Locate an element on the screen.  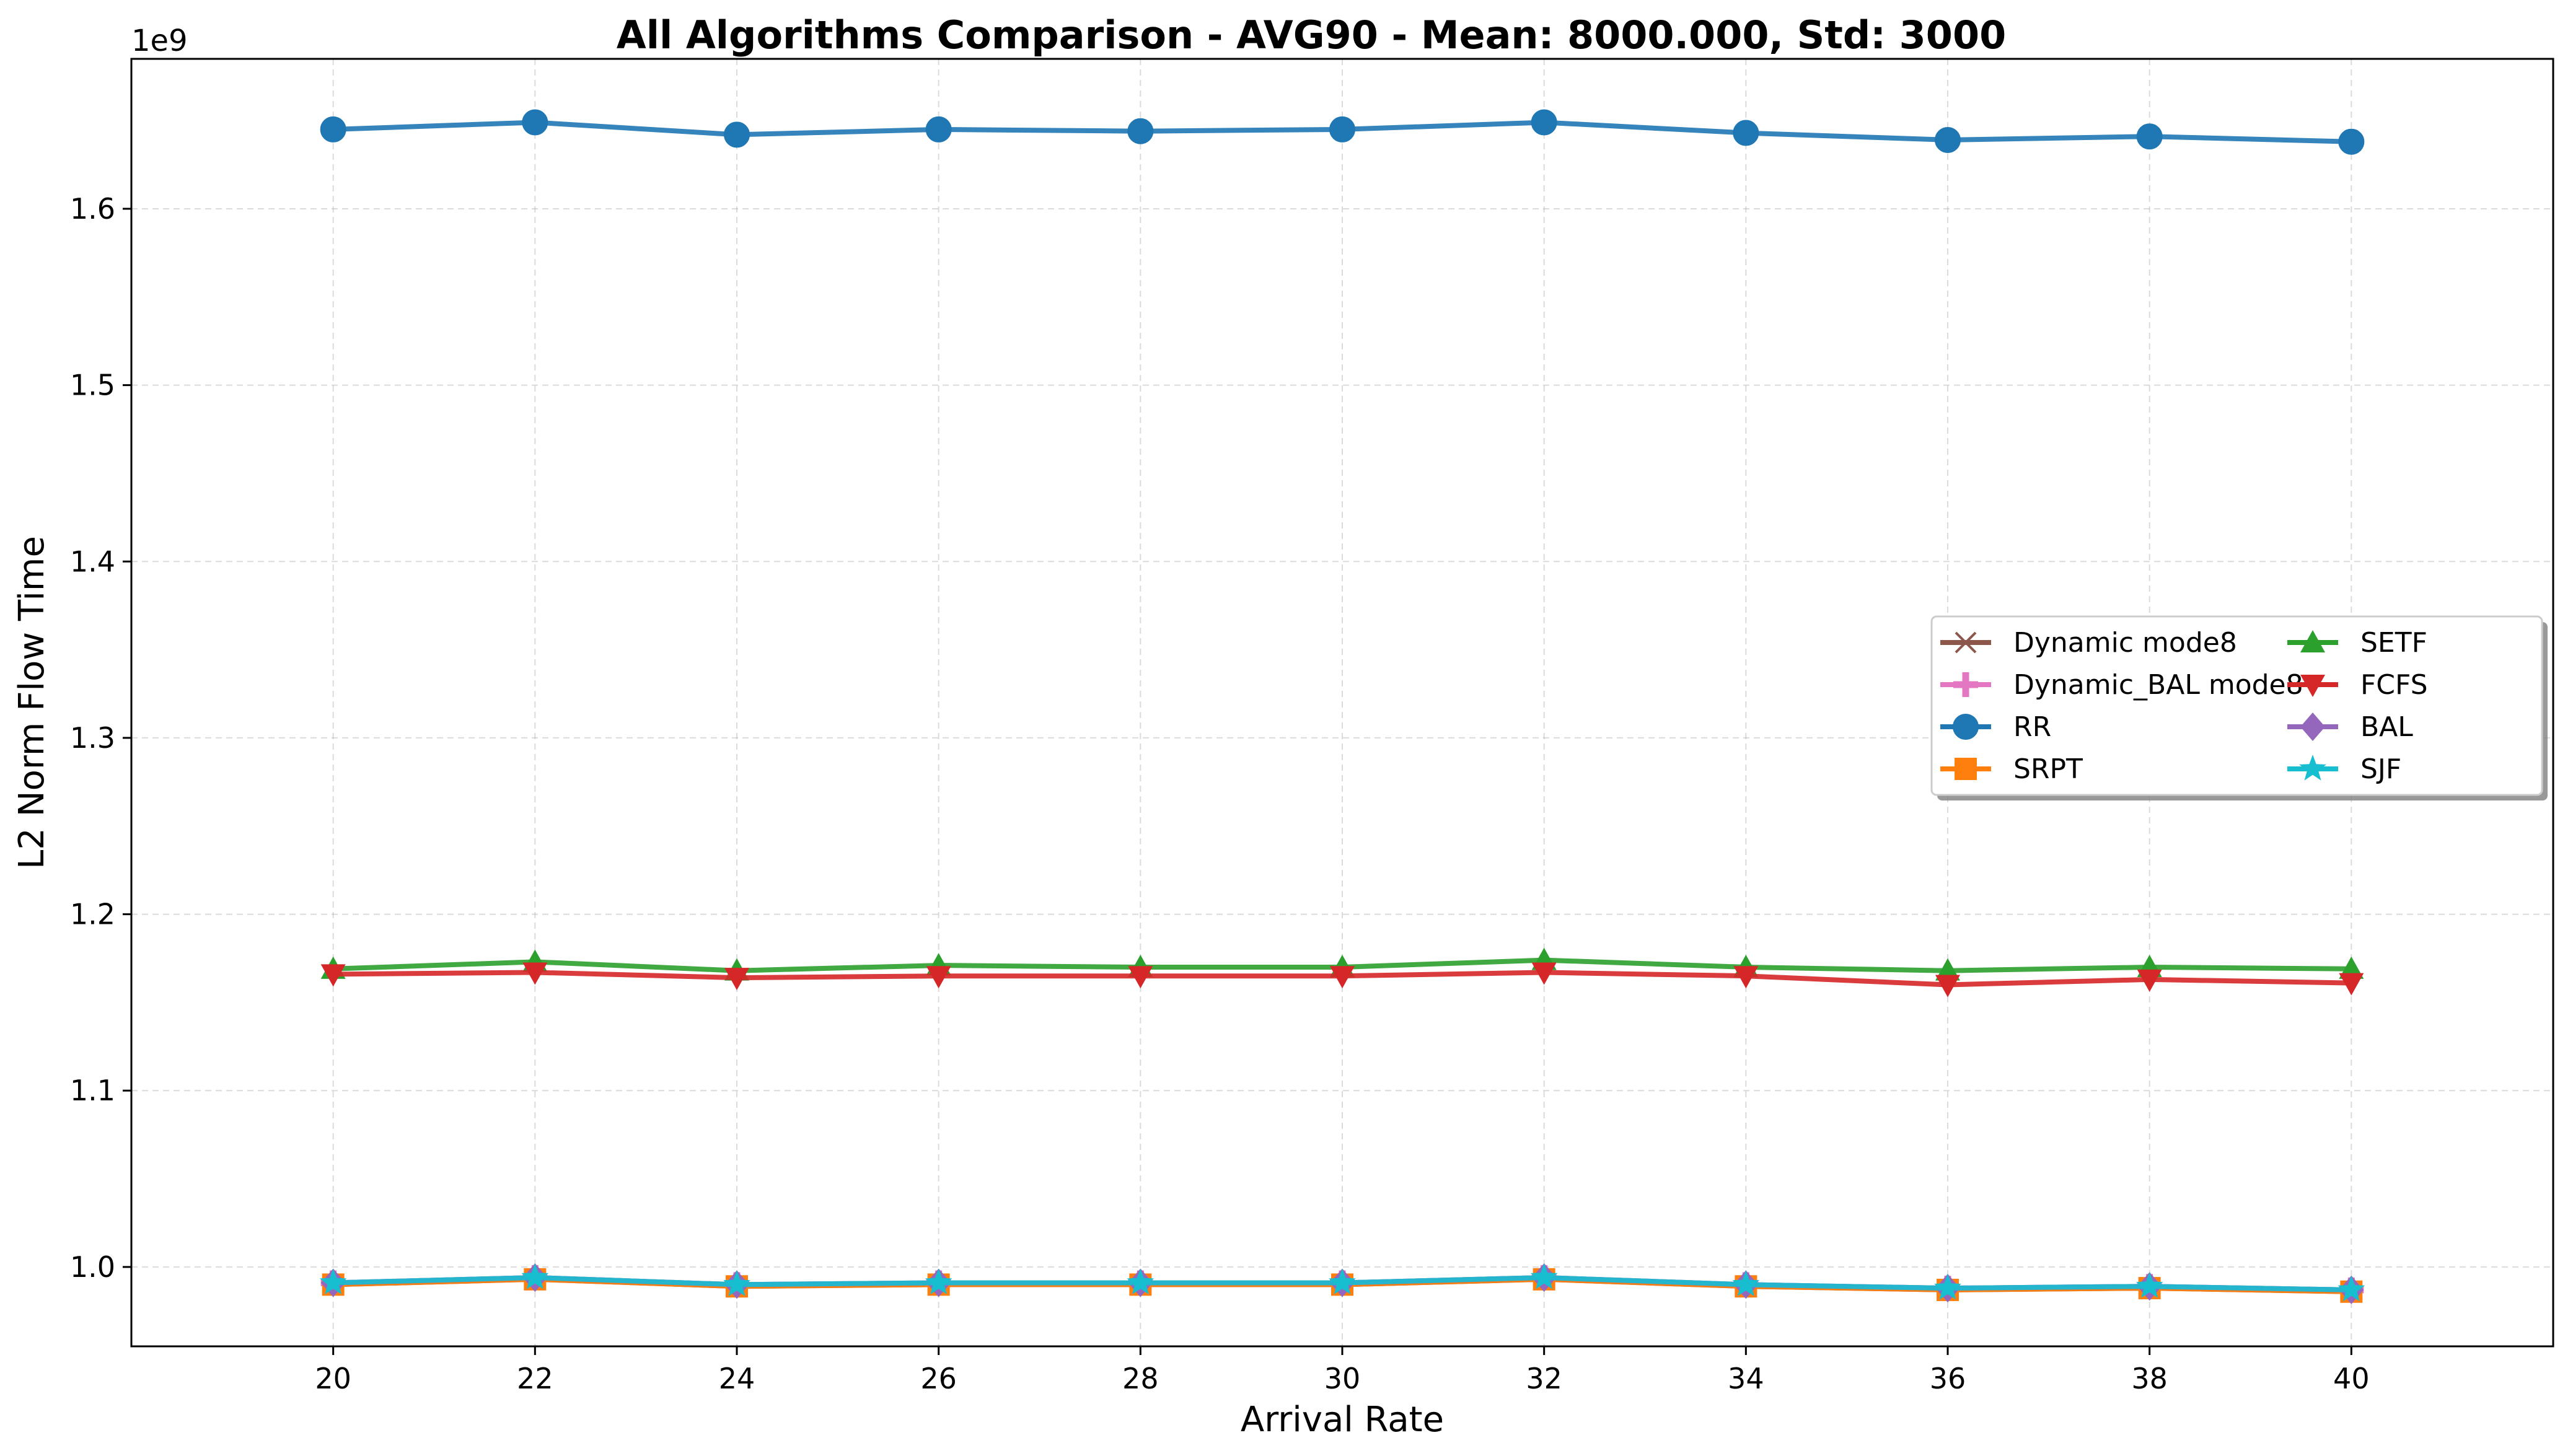
legend-box is located at coordinates (2236, 706).